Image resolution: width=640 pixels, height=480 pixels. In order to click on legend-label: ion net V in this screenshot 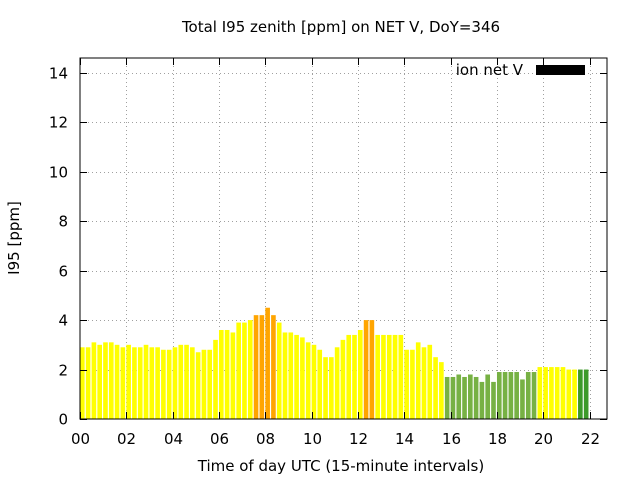, I will do `click(490, 70)`.